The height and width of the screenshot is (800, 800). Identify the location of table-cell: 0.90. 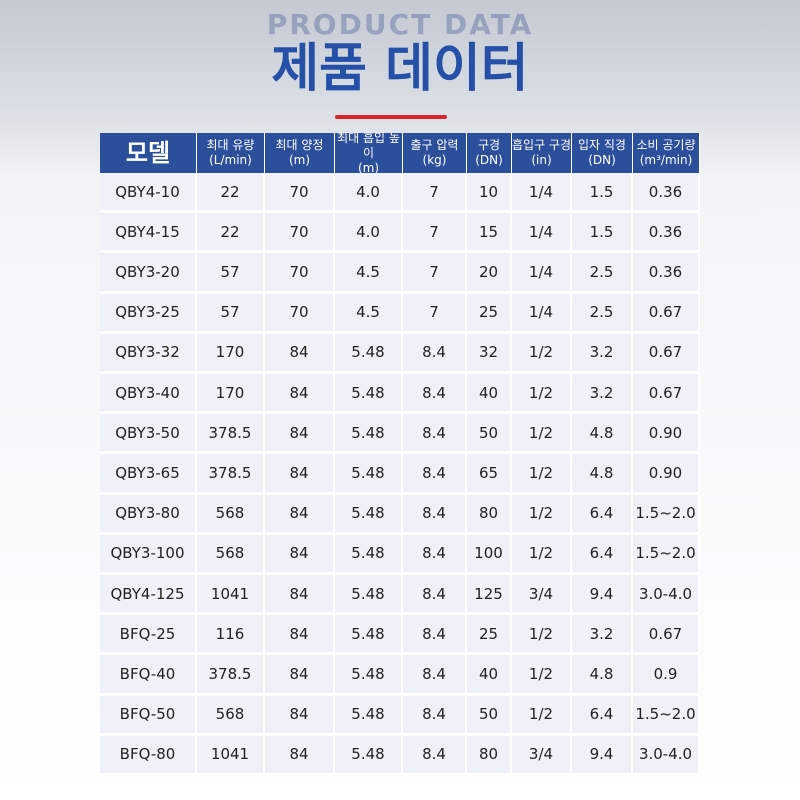
(666, 474).